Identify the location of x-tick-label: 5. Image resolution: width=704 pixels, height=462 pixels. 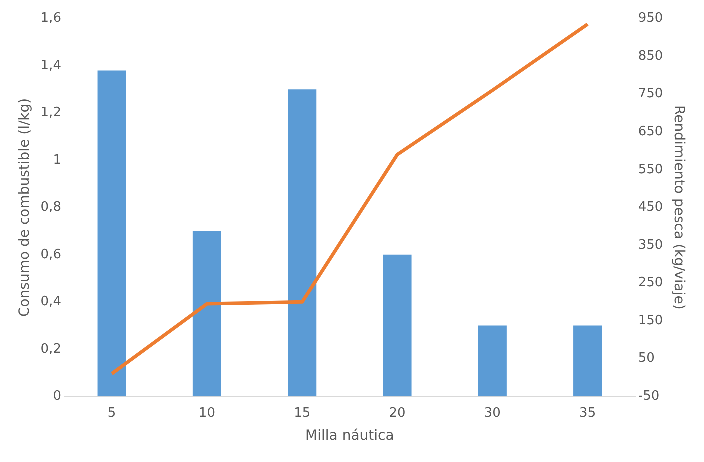
(112, 413).